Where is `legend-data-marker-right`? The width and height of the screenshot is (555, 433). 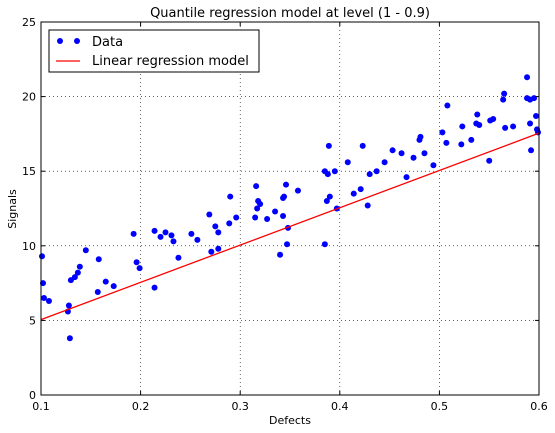 legend-data-marker-right is located at coordinates (77, 41).